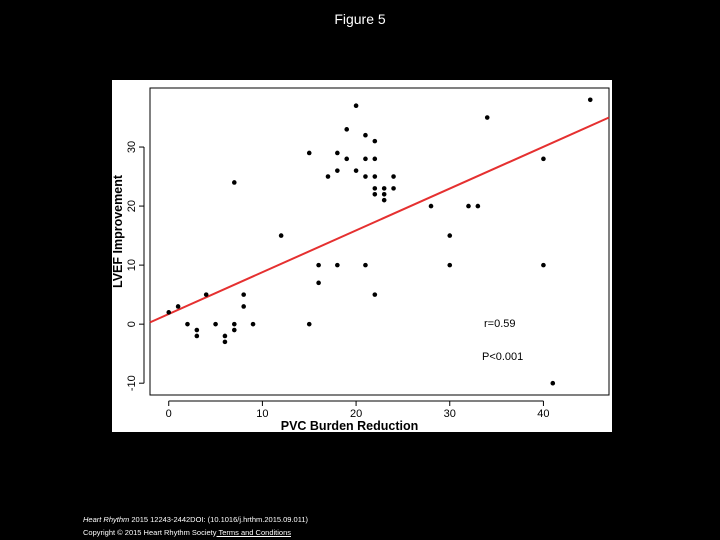 This screenshot has height=540, width=720. I want to click on x-axis-label: PVC Burden Reduction, so click(350, 425).